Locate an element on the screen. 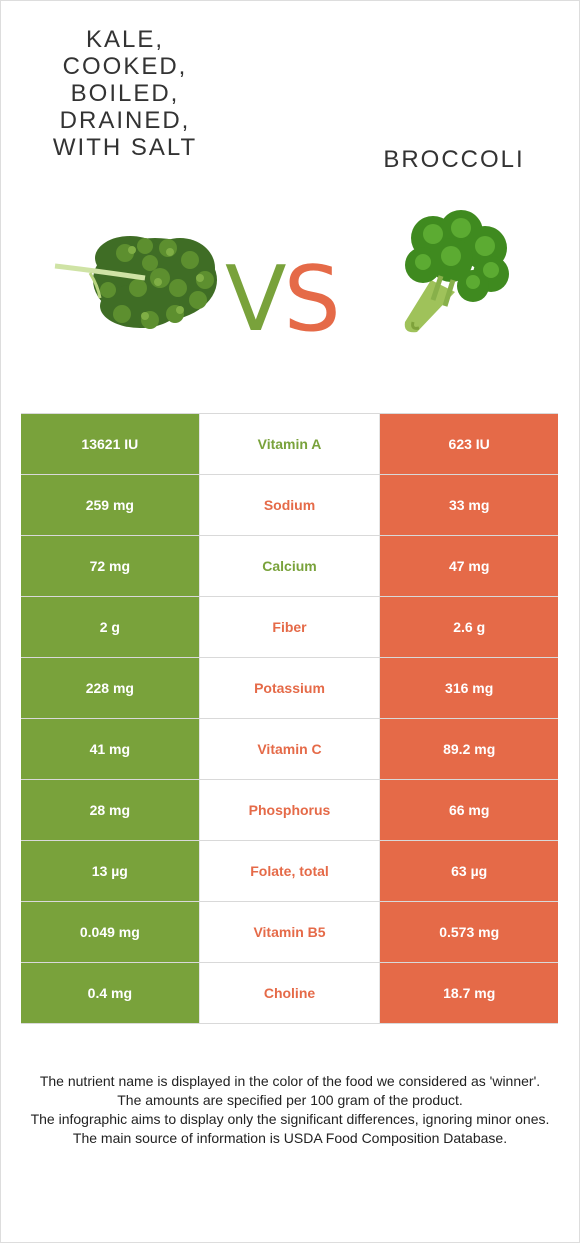 This screenshot has height=1243, width=580. table-row: 0.4 mg Choline 18.7 mg is located at coordinates (290, 993).